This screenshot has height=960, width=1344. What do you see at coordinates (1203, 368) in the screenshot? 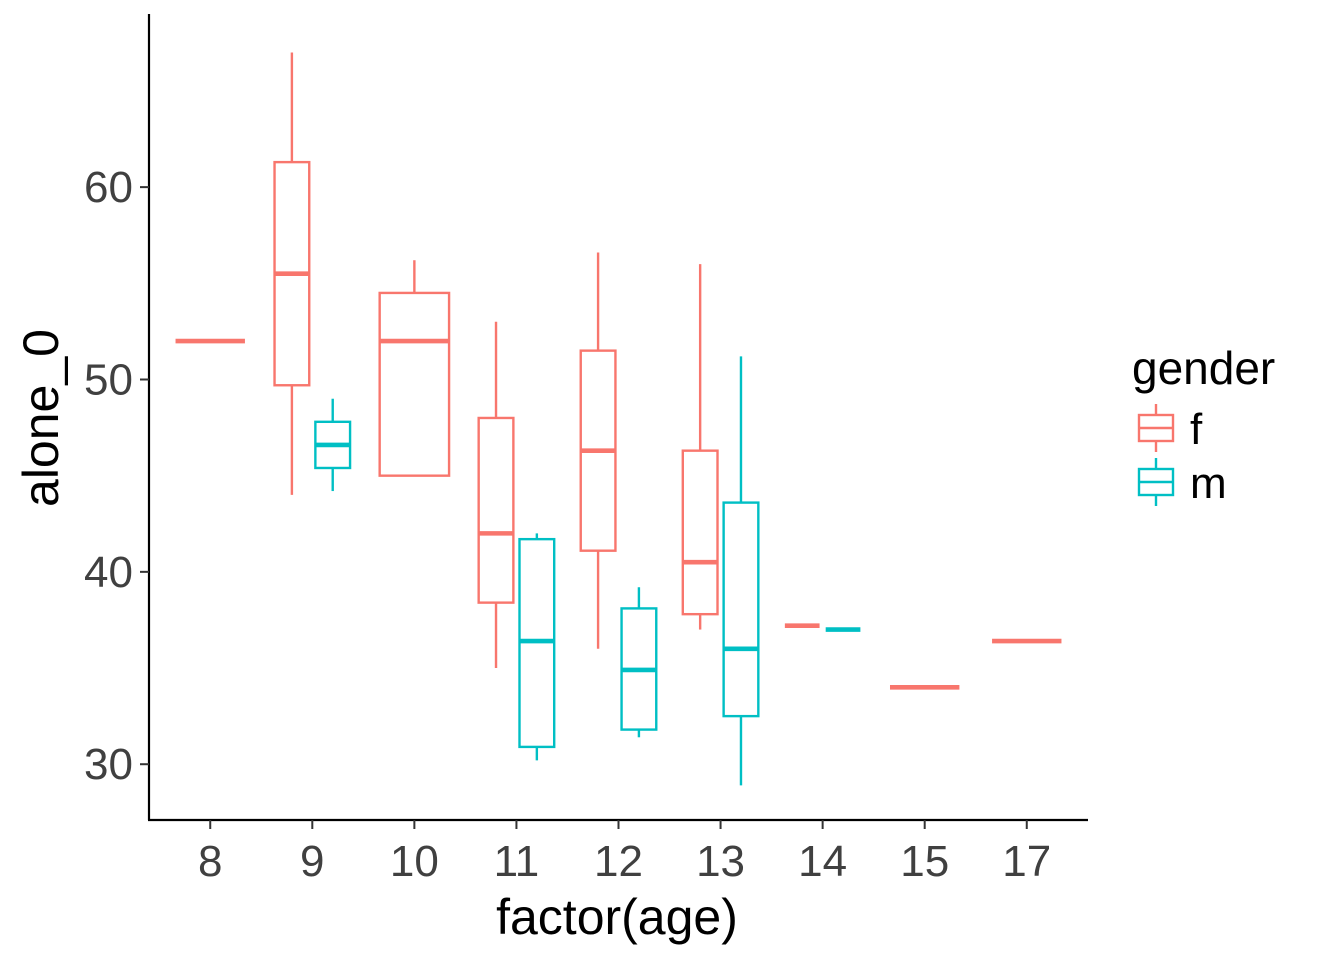
I see `legend-title: gender` at bounding box center [1203, 368].